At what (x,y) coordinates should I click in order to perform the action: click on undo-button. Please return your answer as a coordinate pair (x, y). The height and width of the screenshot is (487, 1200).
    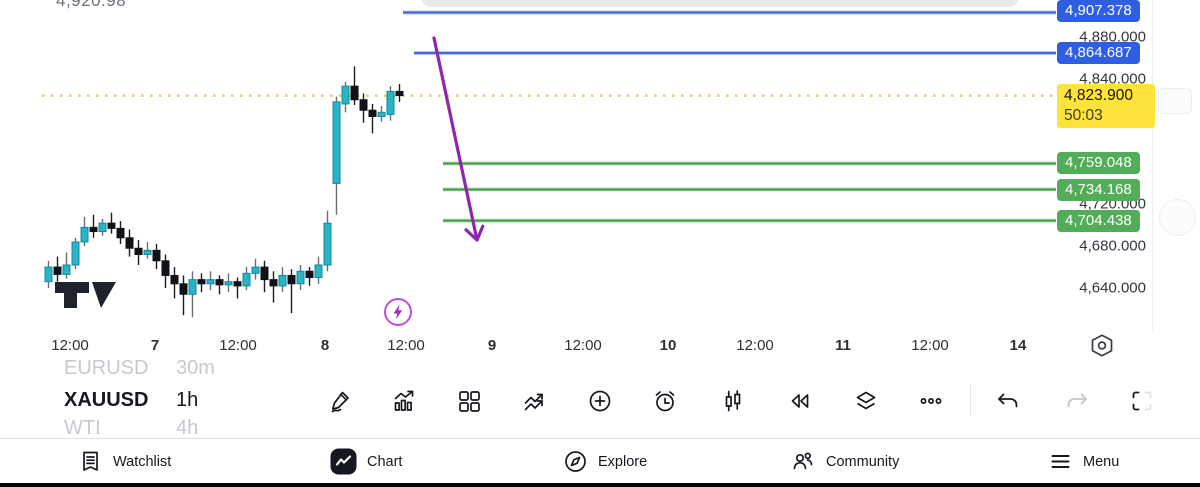
    Looking at the image, I should click on (1008, 401).